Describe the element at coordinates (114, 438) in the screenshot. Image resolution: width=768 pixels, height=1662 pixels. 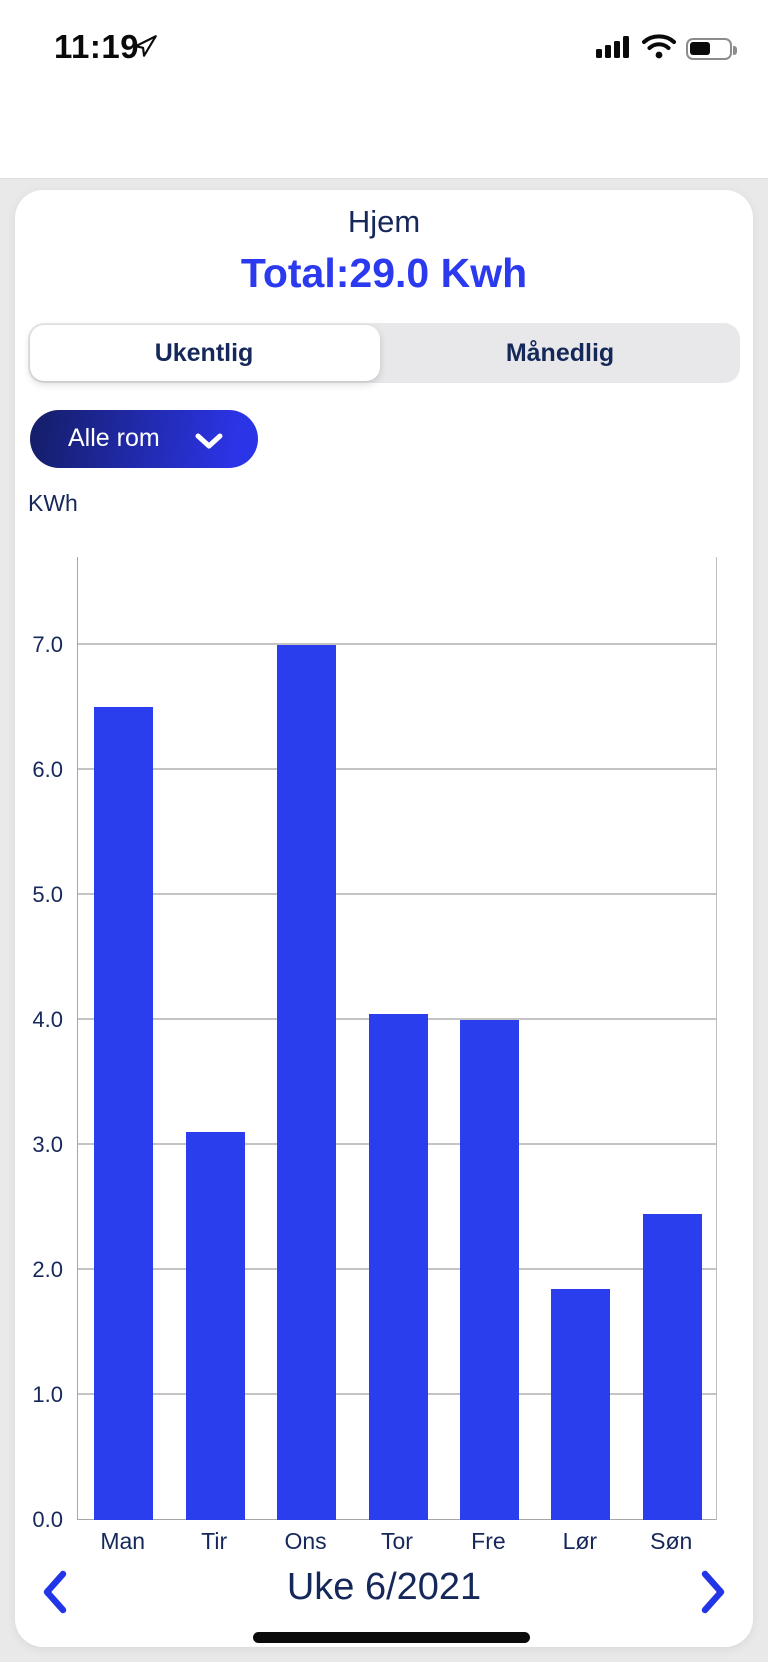
I see `room-filter-label: Alle rom` at that location.